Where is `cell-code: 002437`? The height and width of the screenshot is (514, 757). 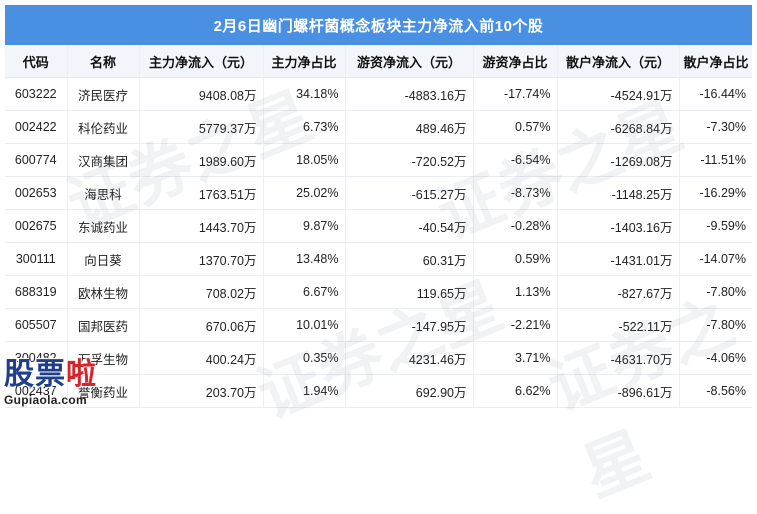 cell-code: 002437 is located at coordinates (36, 391).